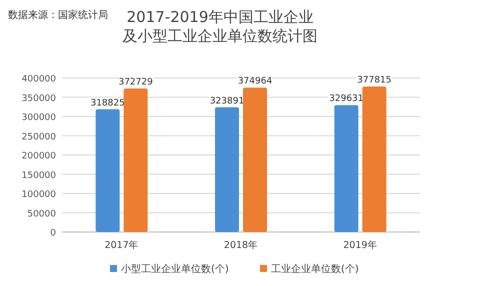 The image size is (482, 286). I want to click on source-note: 数据来源：国家统计局, so click(58, 15).